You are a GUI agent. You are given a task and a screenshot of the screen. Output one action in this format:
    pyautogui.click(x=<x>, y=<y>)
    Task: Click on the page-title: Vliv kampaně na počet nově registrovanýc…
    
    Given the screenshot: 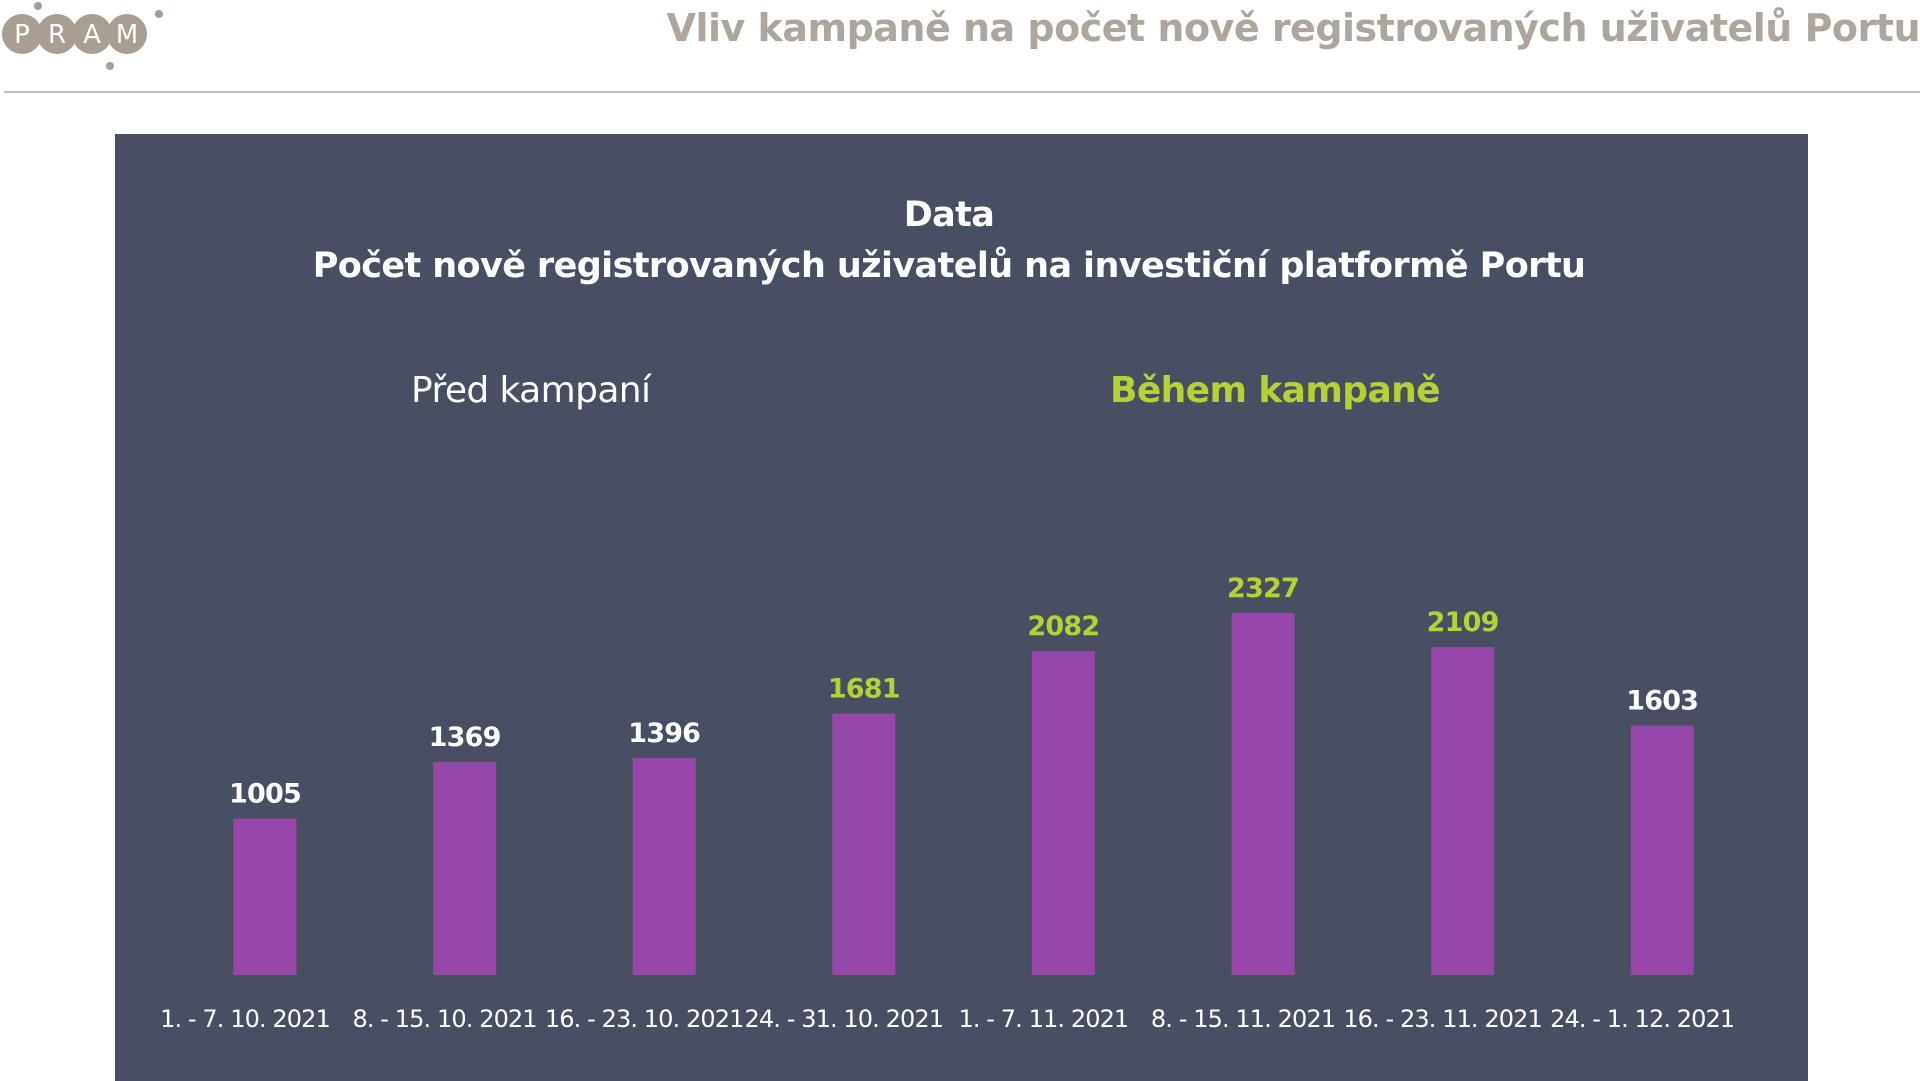 What is the action you would take?
    pyautogui.click(x=1293, y=28)
    